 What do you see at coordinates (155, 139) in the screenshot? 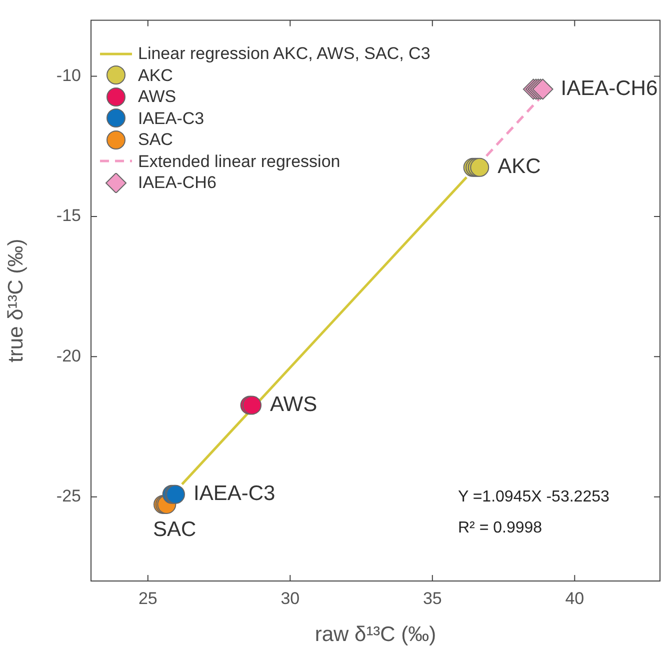
I see `legend-label: SAC` at bounding box center [155, 139].